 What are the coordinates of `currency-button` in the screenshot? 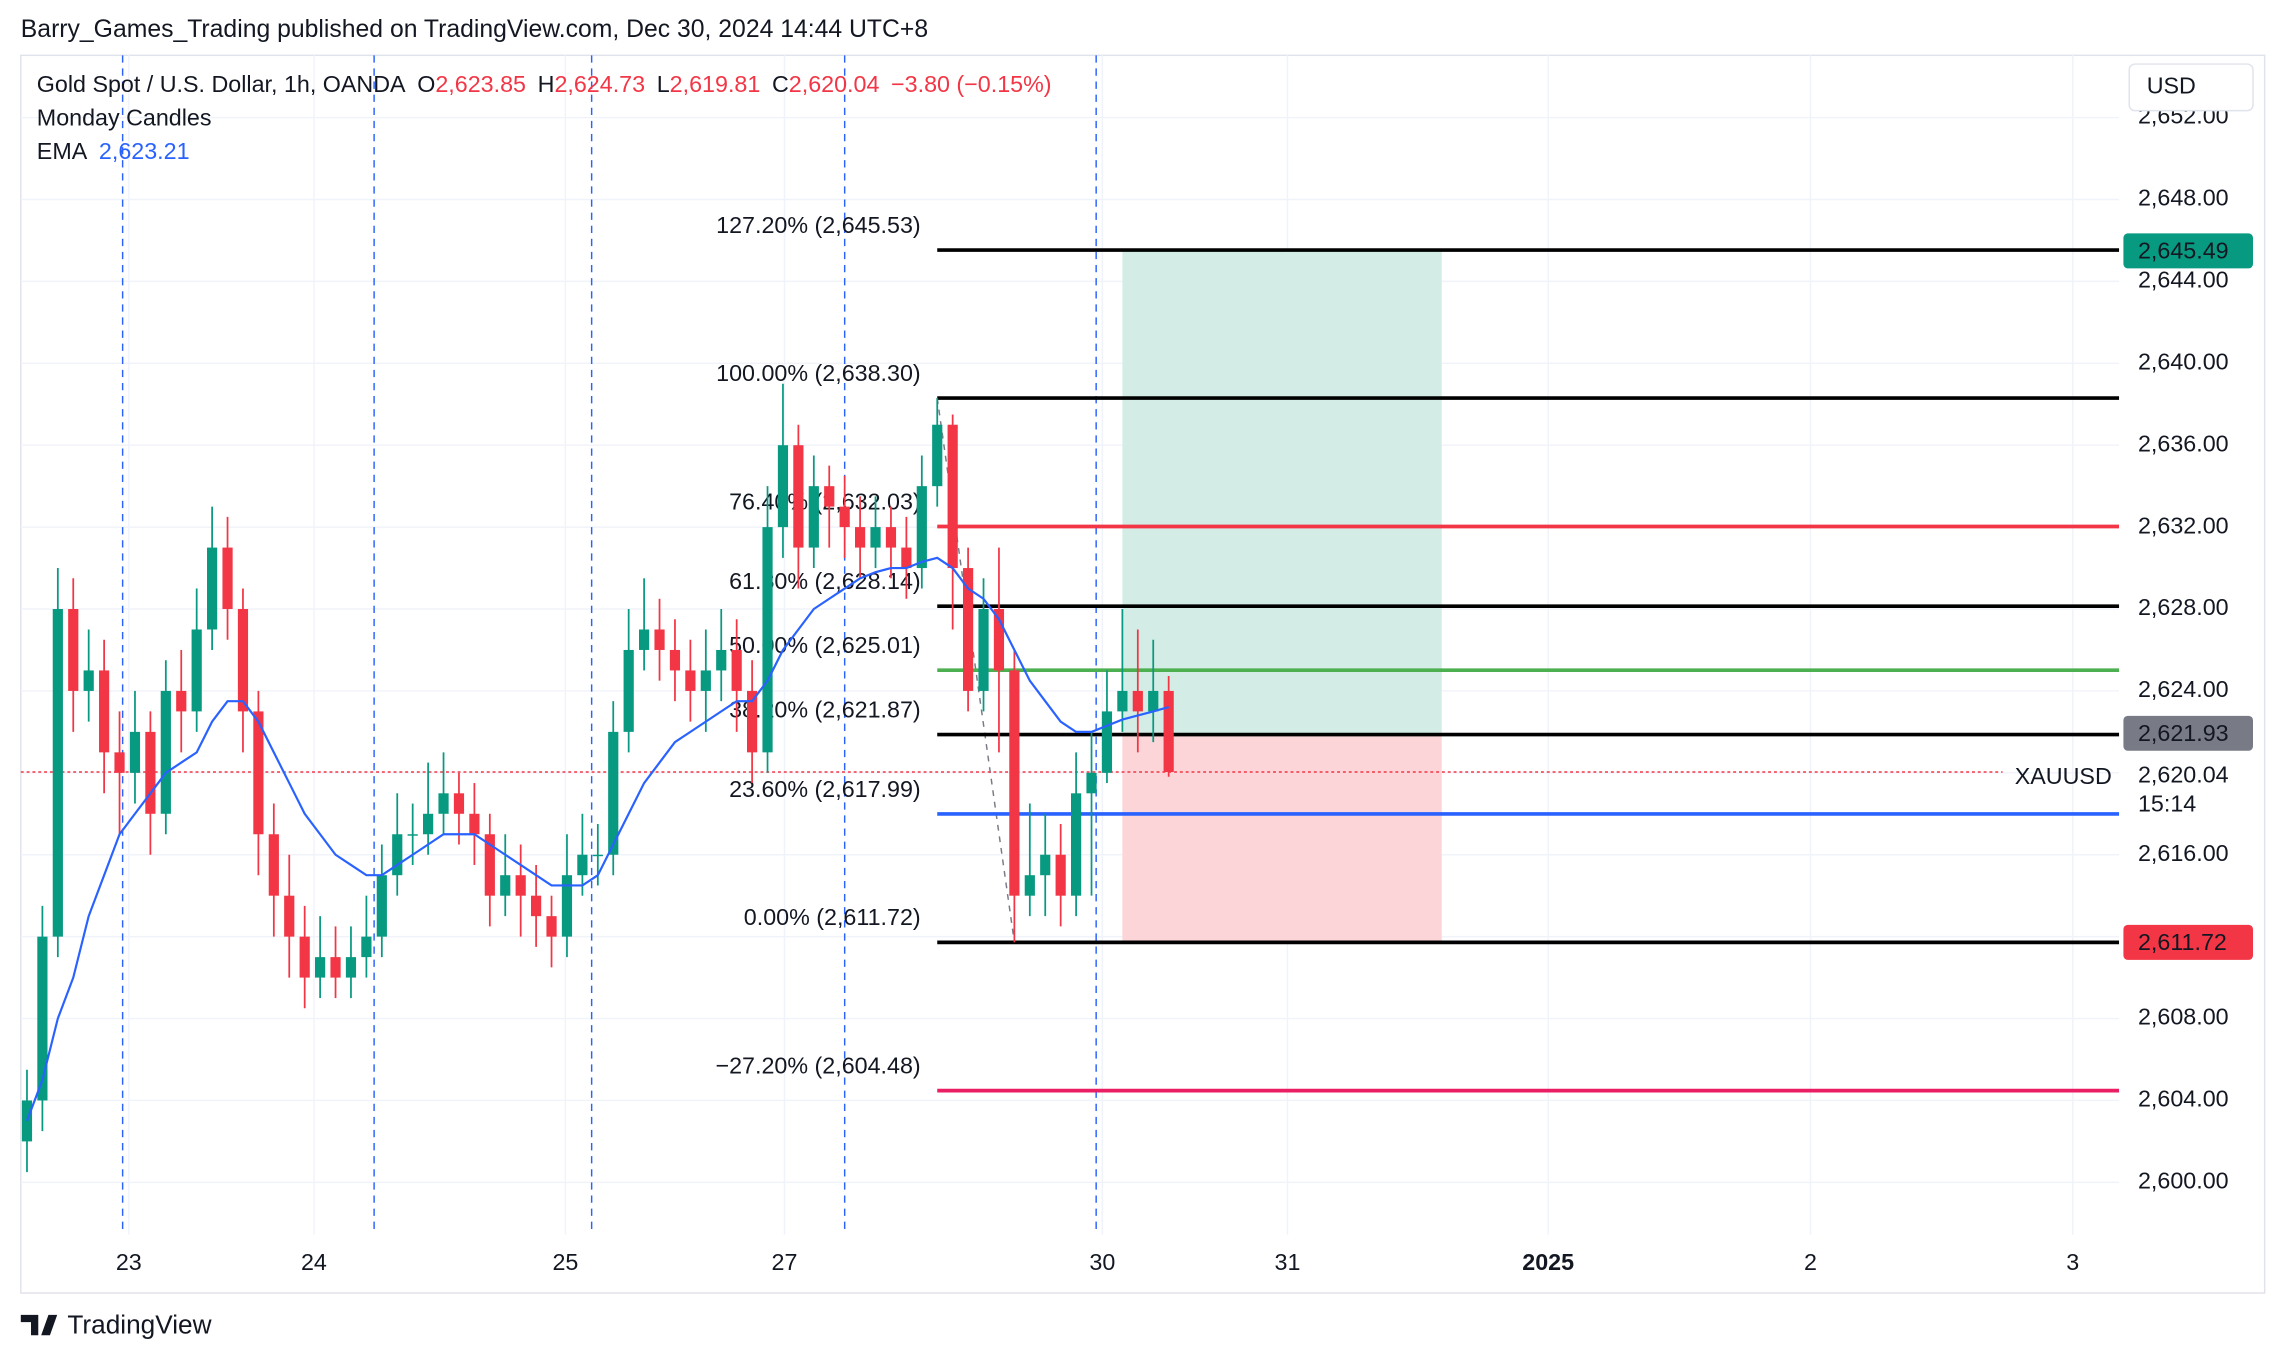 It's located at (2191, 87).